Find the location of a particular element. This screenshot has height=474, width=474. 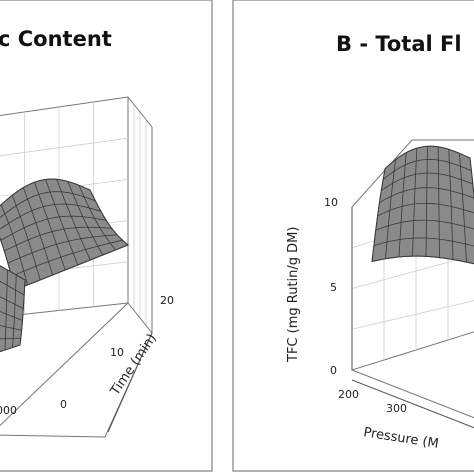

panel-a-time-tick-0: 0 is located at coordinates (63, 404).